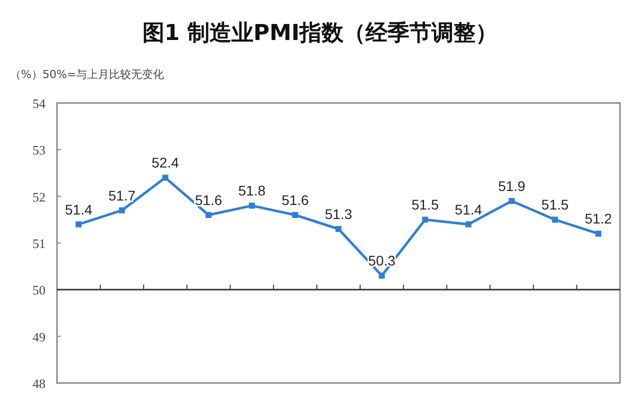 Image resolution: width=640 pixels, height=394 pixels. I want to click on y-axis-title: （%）50%=与上月比较无变化, so click(87, 74).